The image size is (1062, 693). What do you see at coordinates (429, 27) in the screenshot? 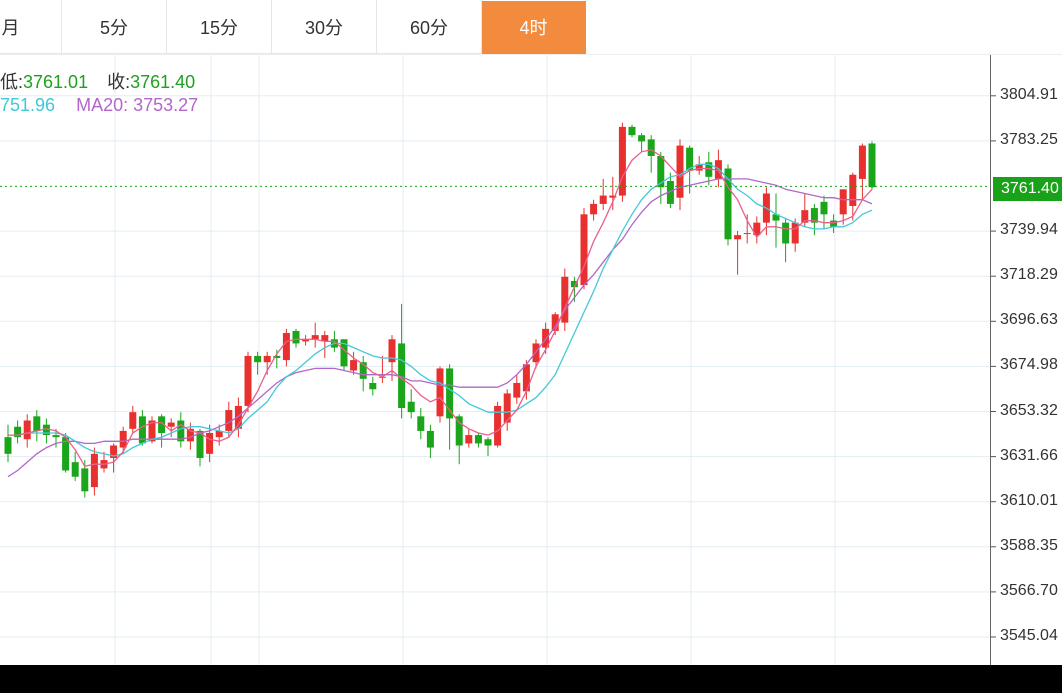
I see `tab-60min: 60分` at bounding box center [429, 27].